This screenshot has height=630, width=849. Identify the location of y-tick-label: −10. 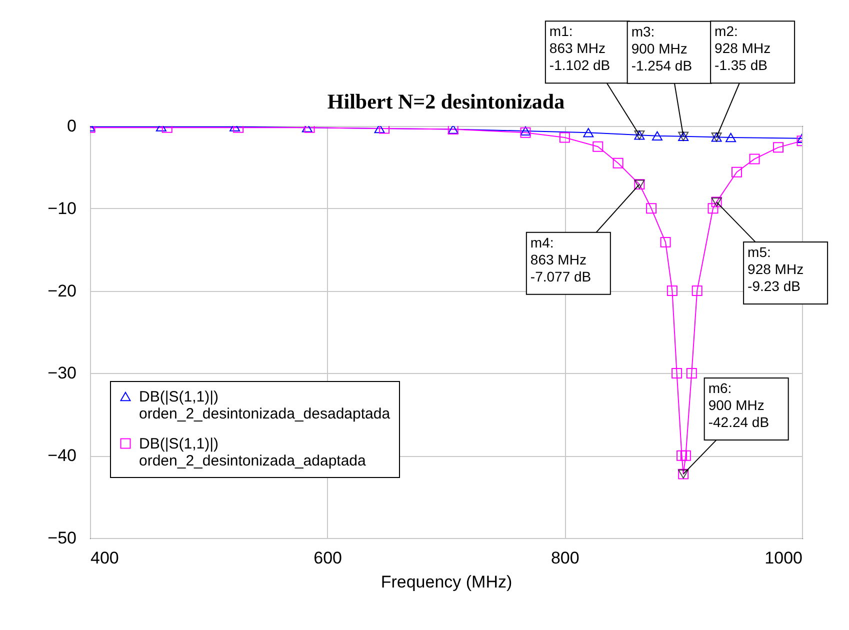
(62, 208).